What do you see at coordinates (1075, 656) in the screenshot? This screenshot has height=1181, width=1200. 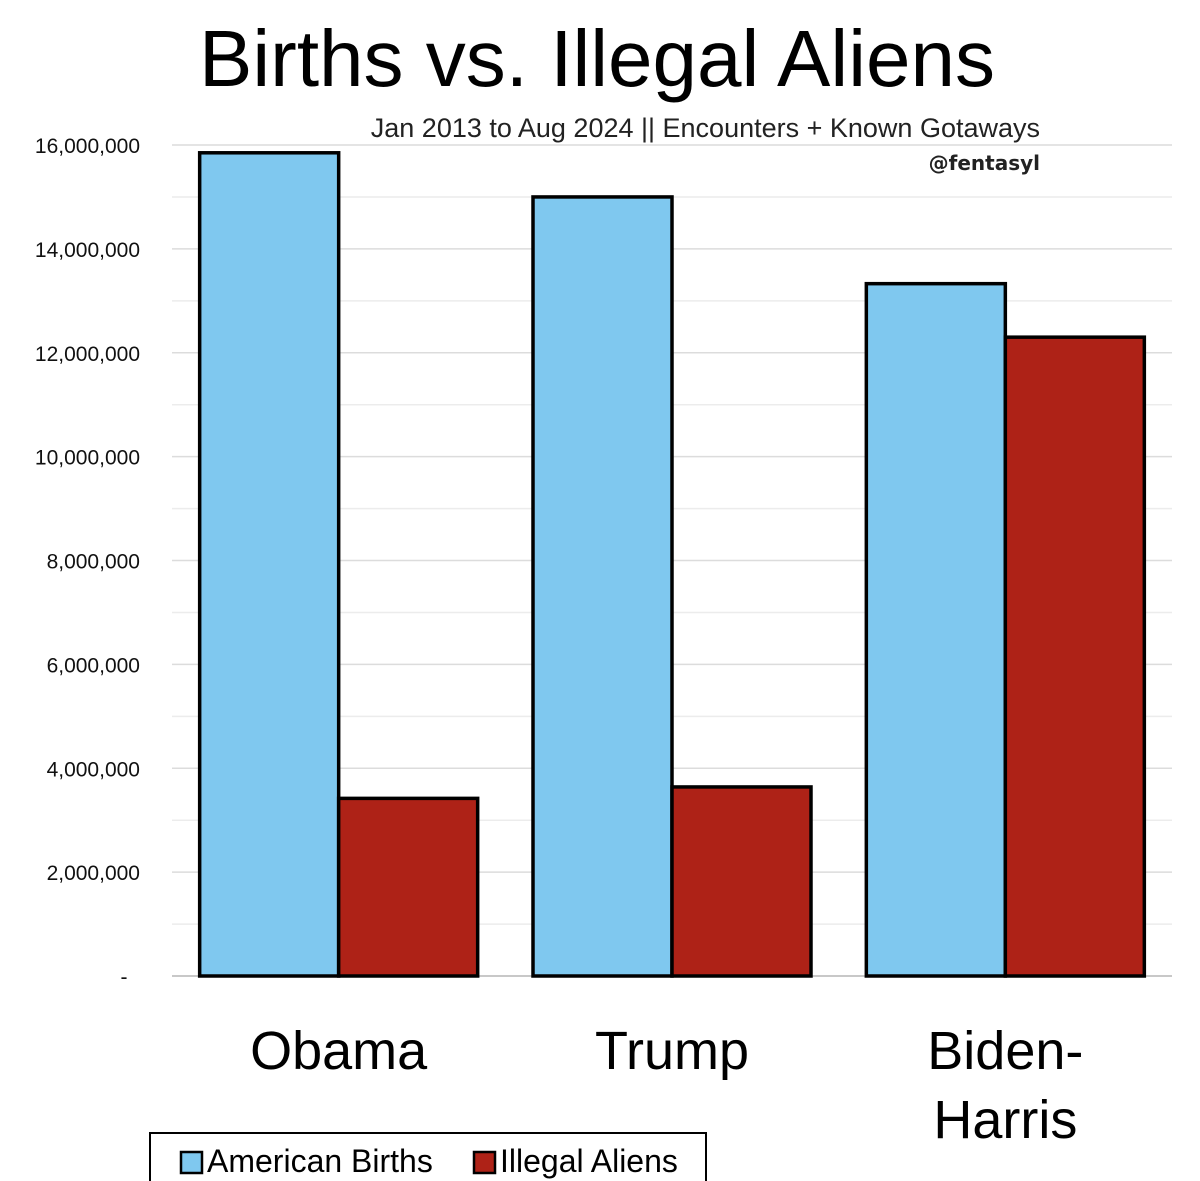 I see `bar-illegal-aliens-biden-harris` at bounding box center [1075, 656].